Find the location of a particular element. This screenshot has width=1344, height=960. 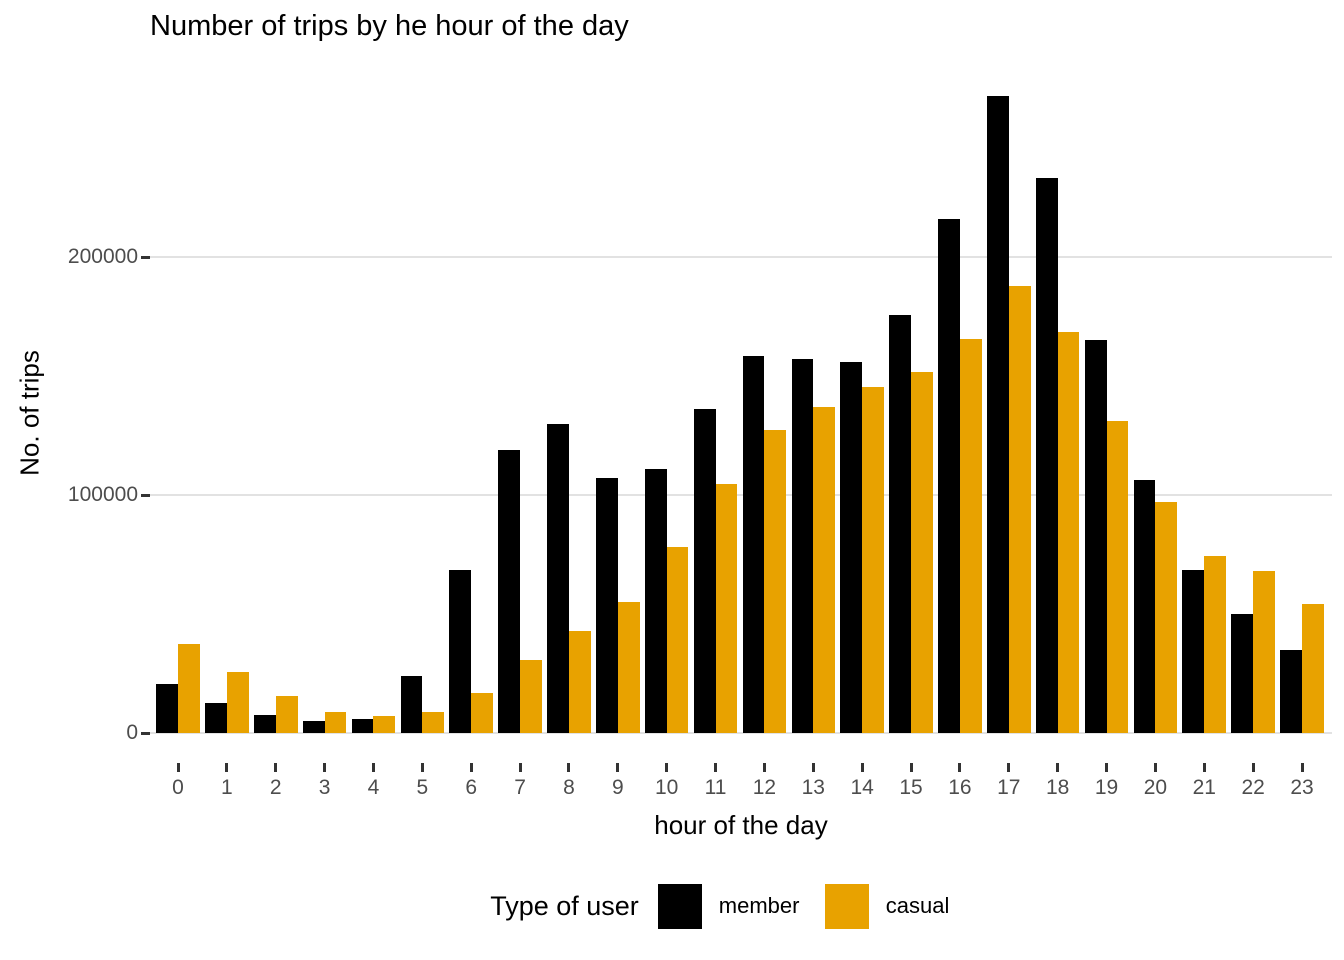

x-tick-label-17: 17 is located at coordinates (1009, 787).